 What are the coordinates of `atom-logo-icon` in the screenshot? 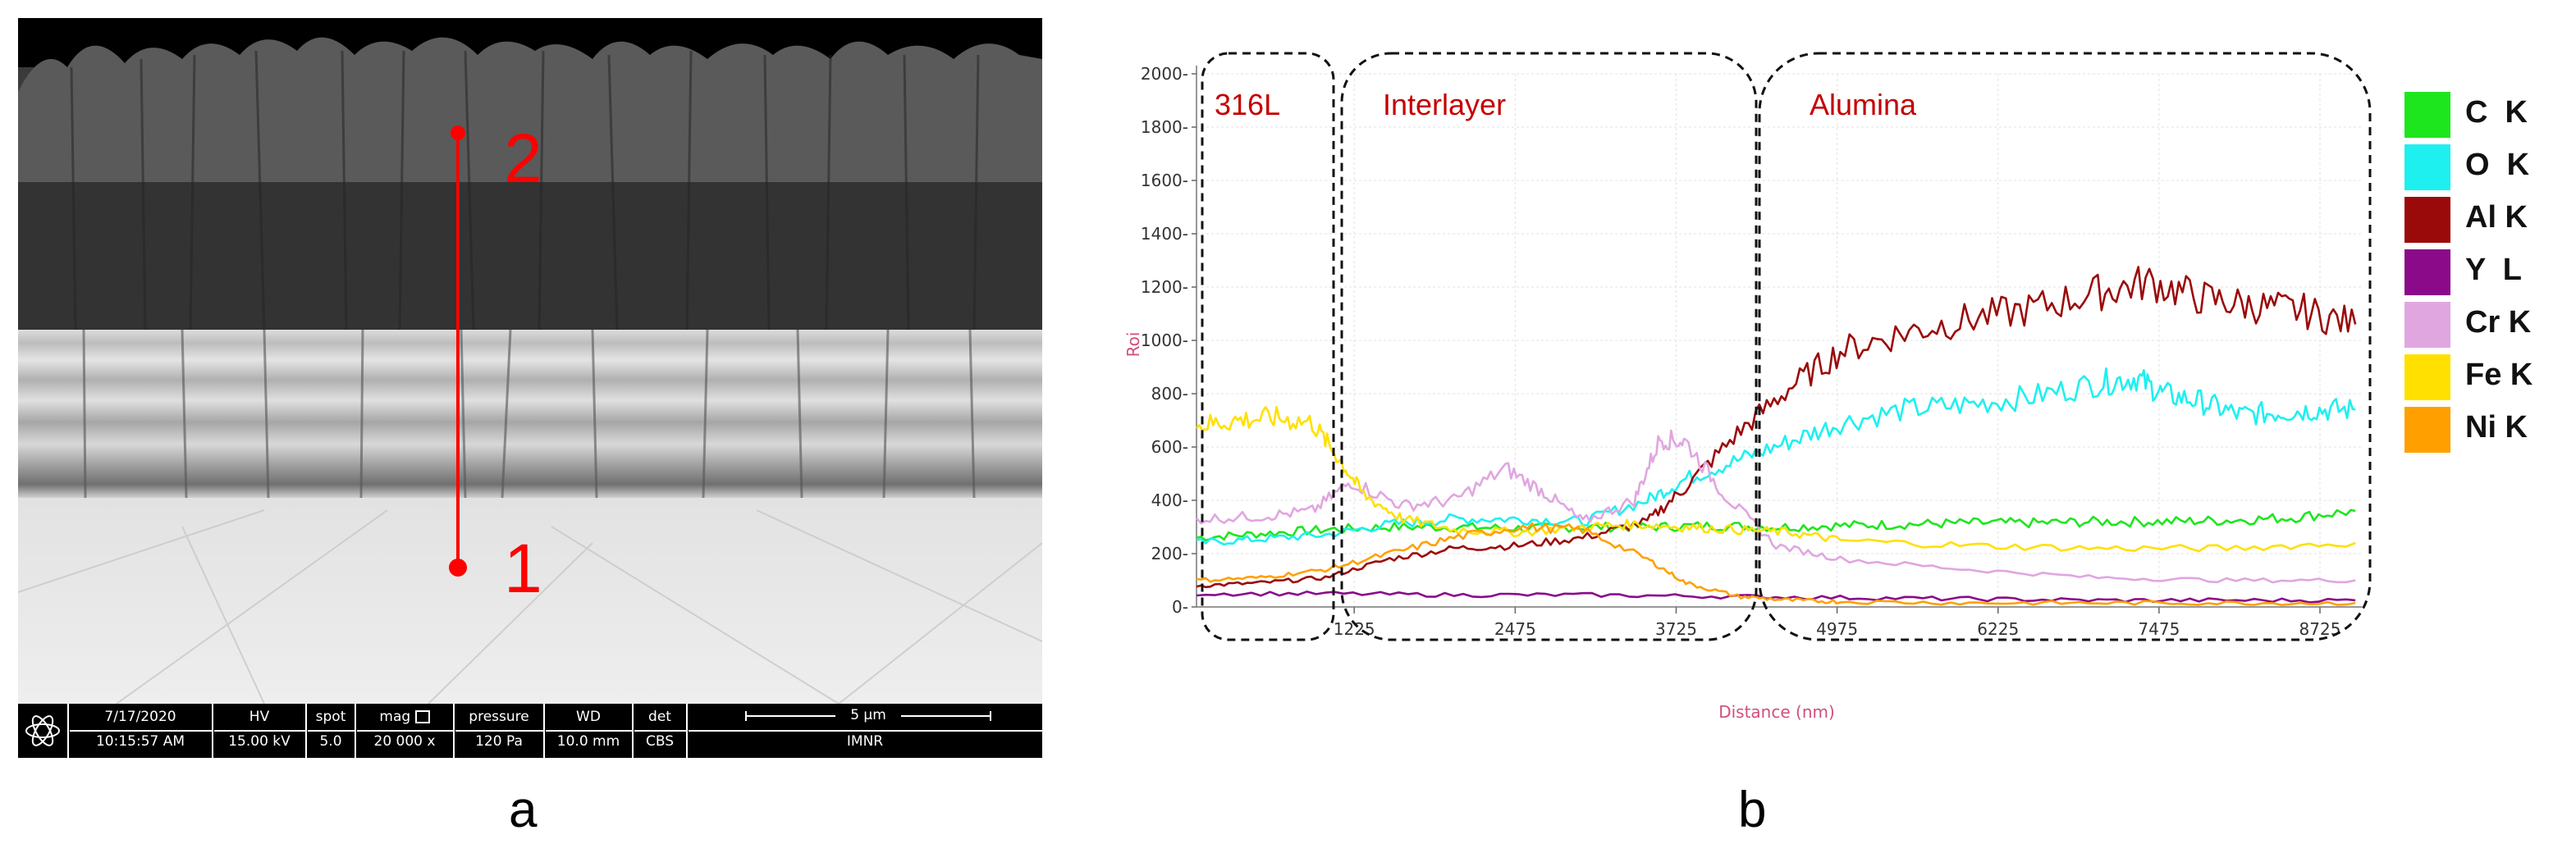 It's located at (42, 730).